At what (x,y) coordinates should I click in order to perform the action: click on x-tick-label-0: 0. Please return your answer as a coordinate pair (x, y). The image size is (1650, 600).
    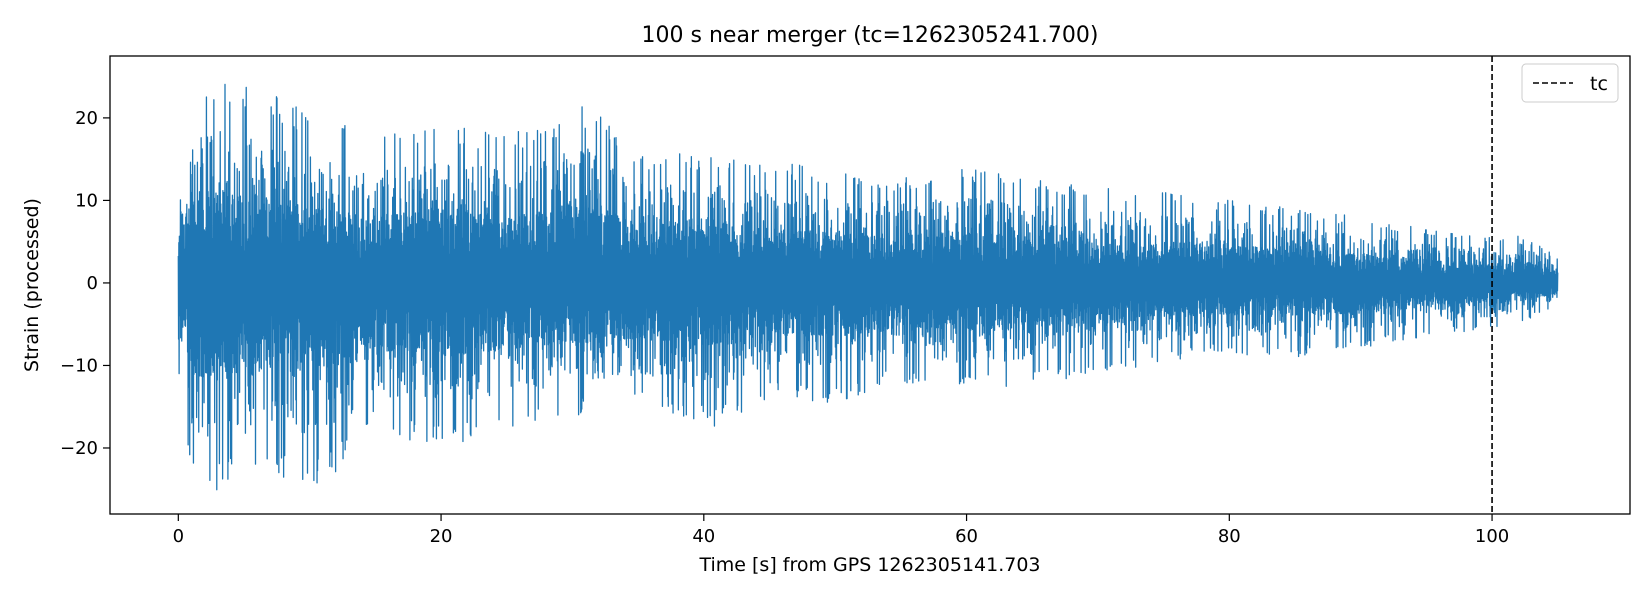
    Looking at the image, I should click on (178, 536).